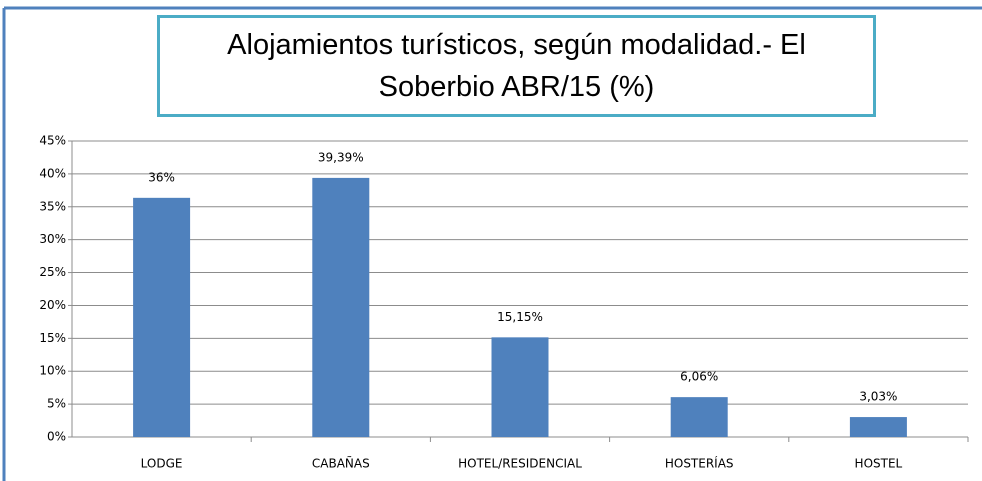 The height and width of the screenshot is (481, 982). What do you see at coordinates (879, 464) in the screenshot?
I see `x-tick-label: HOSTEL` at bounding box center [879, 464].